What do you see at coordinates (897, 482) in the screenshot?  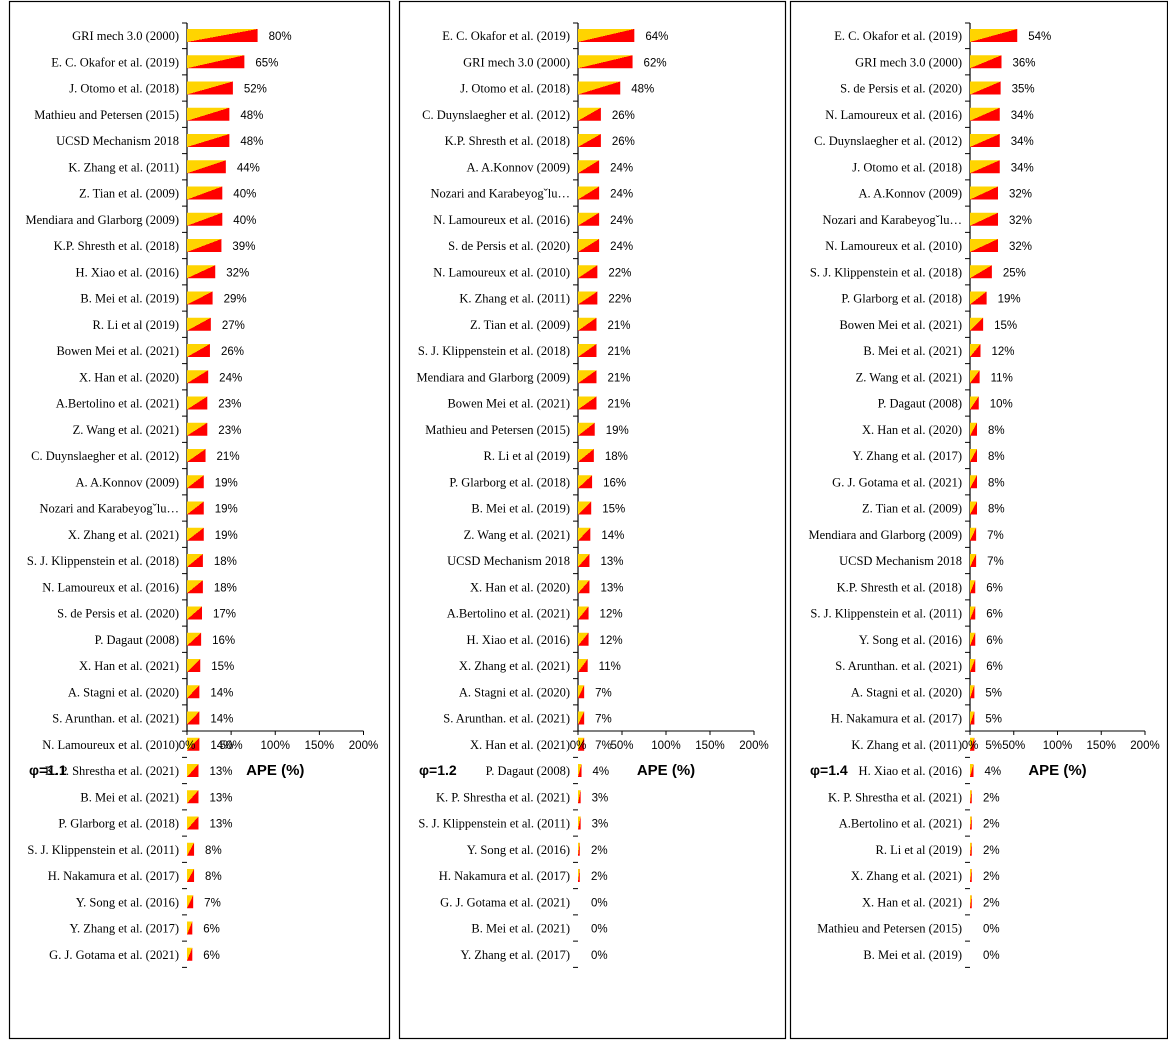 I see `category-label: G. J. Gotama et al. (2021)` at bounding box center [897, 482].